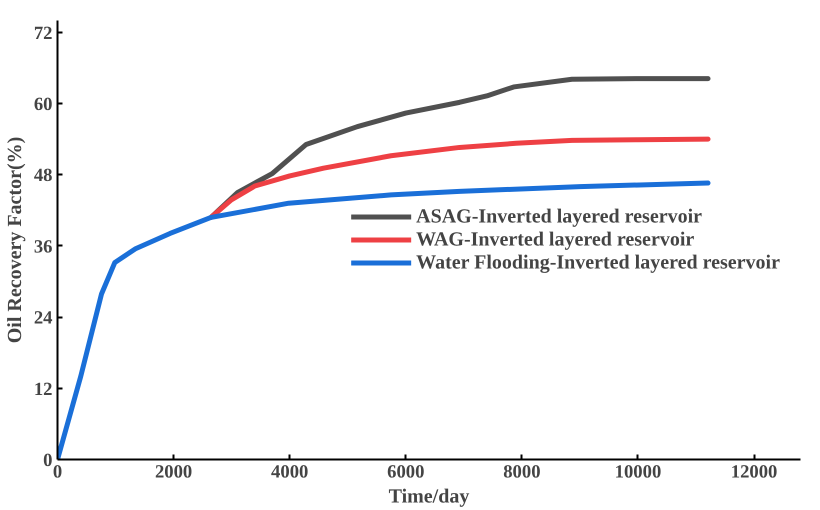 The image size is (820, 510). I want to click on legend-label: ASAG-Inverted layered reservoir, so click(559, 216).